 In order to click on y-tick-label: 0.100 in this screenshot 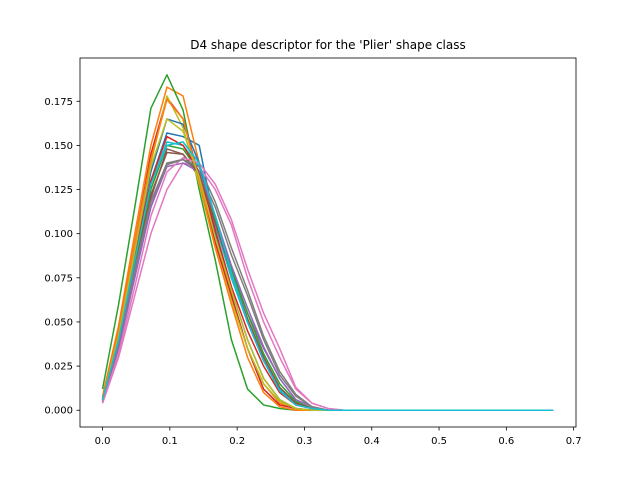, I will do `click(58, 234)`.